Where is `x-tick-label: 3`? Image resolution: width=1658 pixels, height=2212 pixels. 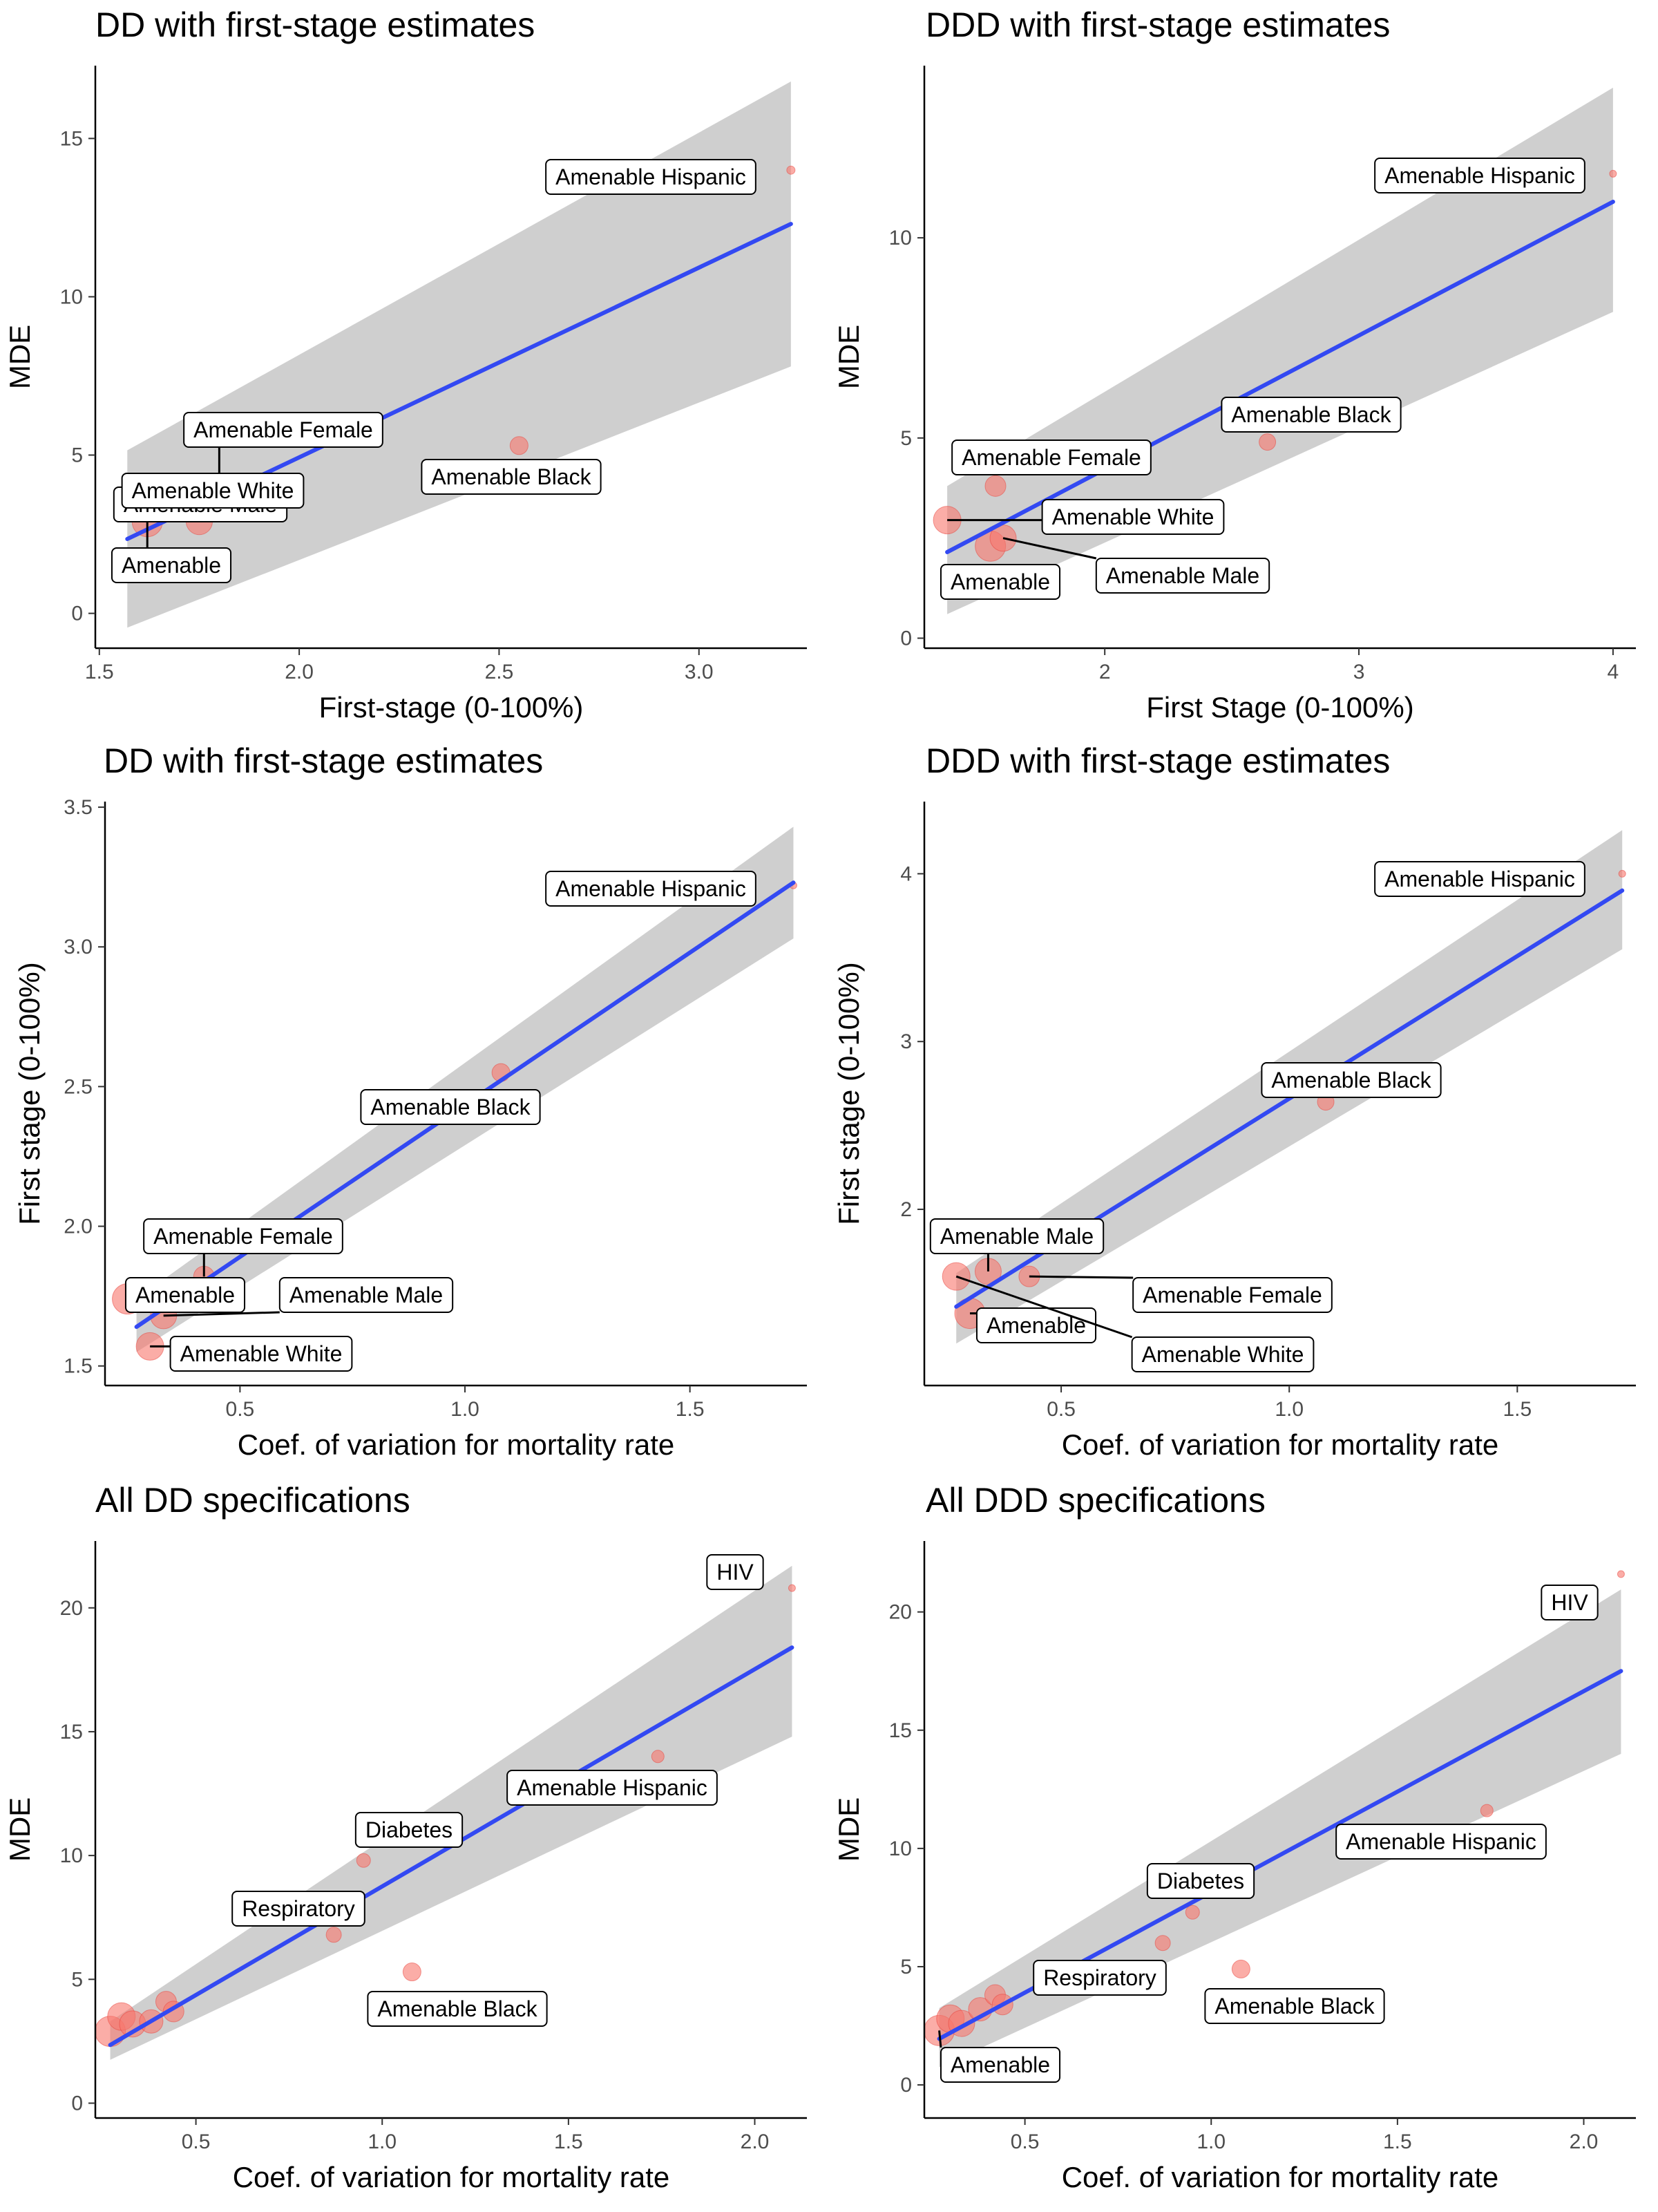 x-tick-label: 3 is located at coordinates (1359, 672).